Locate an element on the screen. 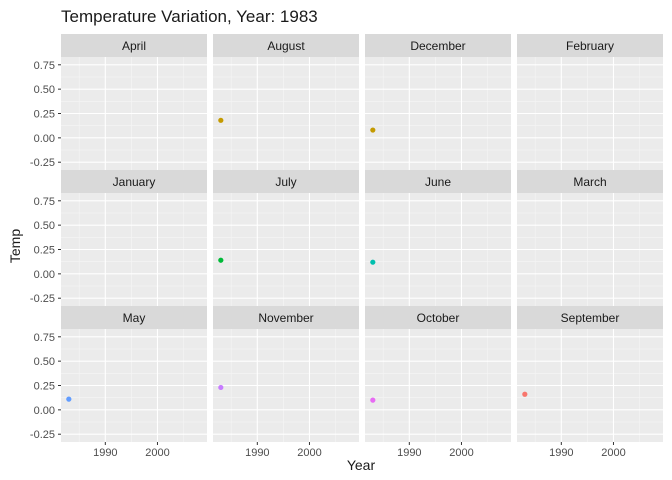 This screenshot has height=480, width=672. facet-panel: July is located at coordinates (286, 238).